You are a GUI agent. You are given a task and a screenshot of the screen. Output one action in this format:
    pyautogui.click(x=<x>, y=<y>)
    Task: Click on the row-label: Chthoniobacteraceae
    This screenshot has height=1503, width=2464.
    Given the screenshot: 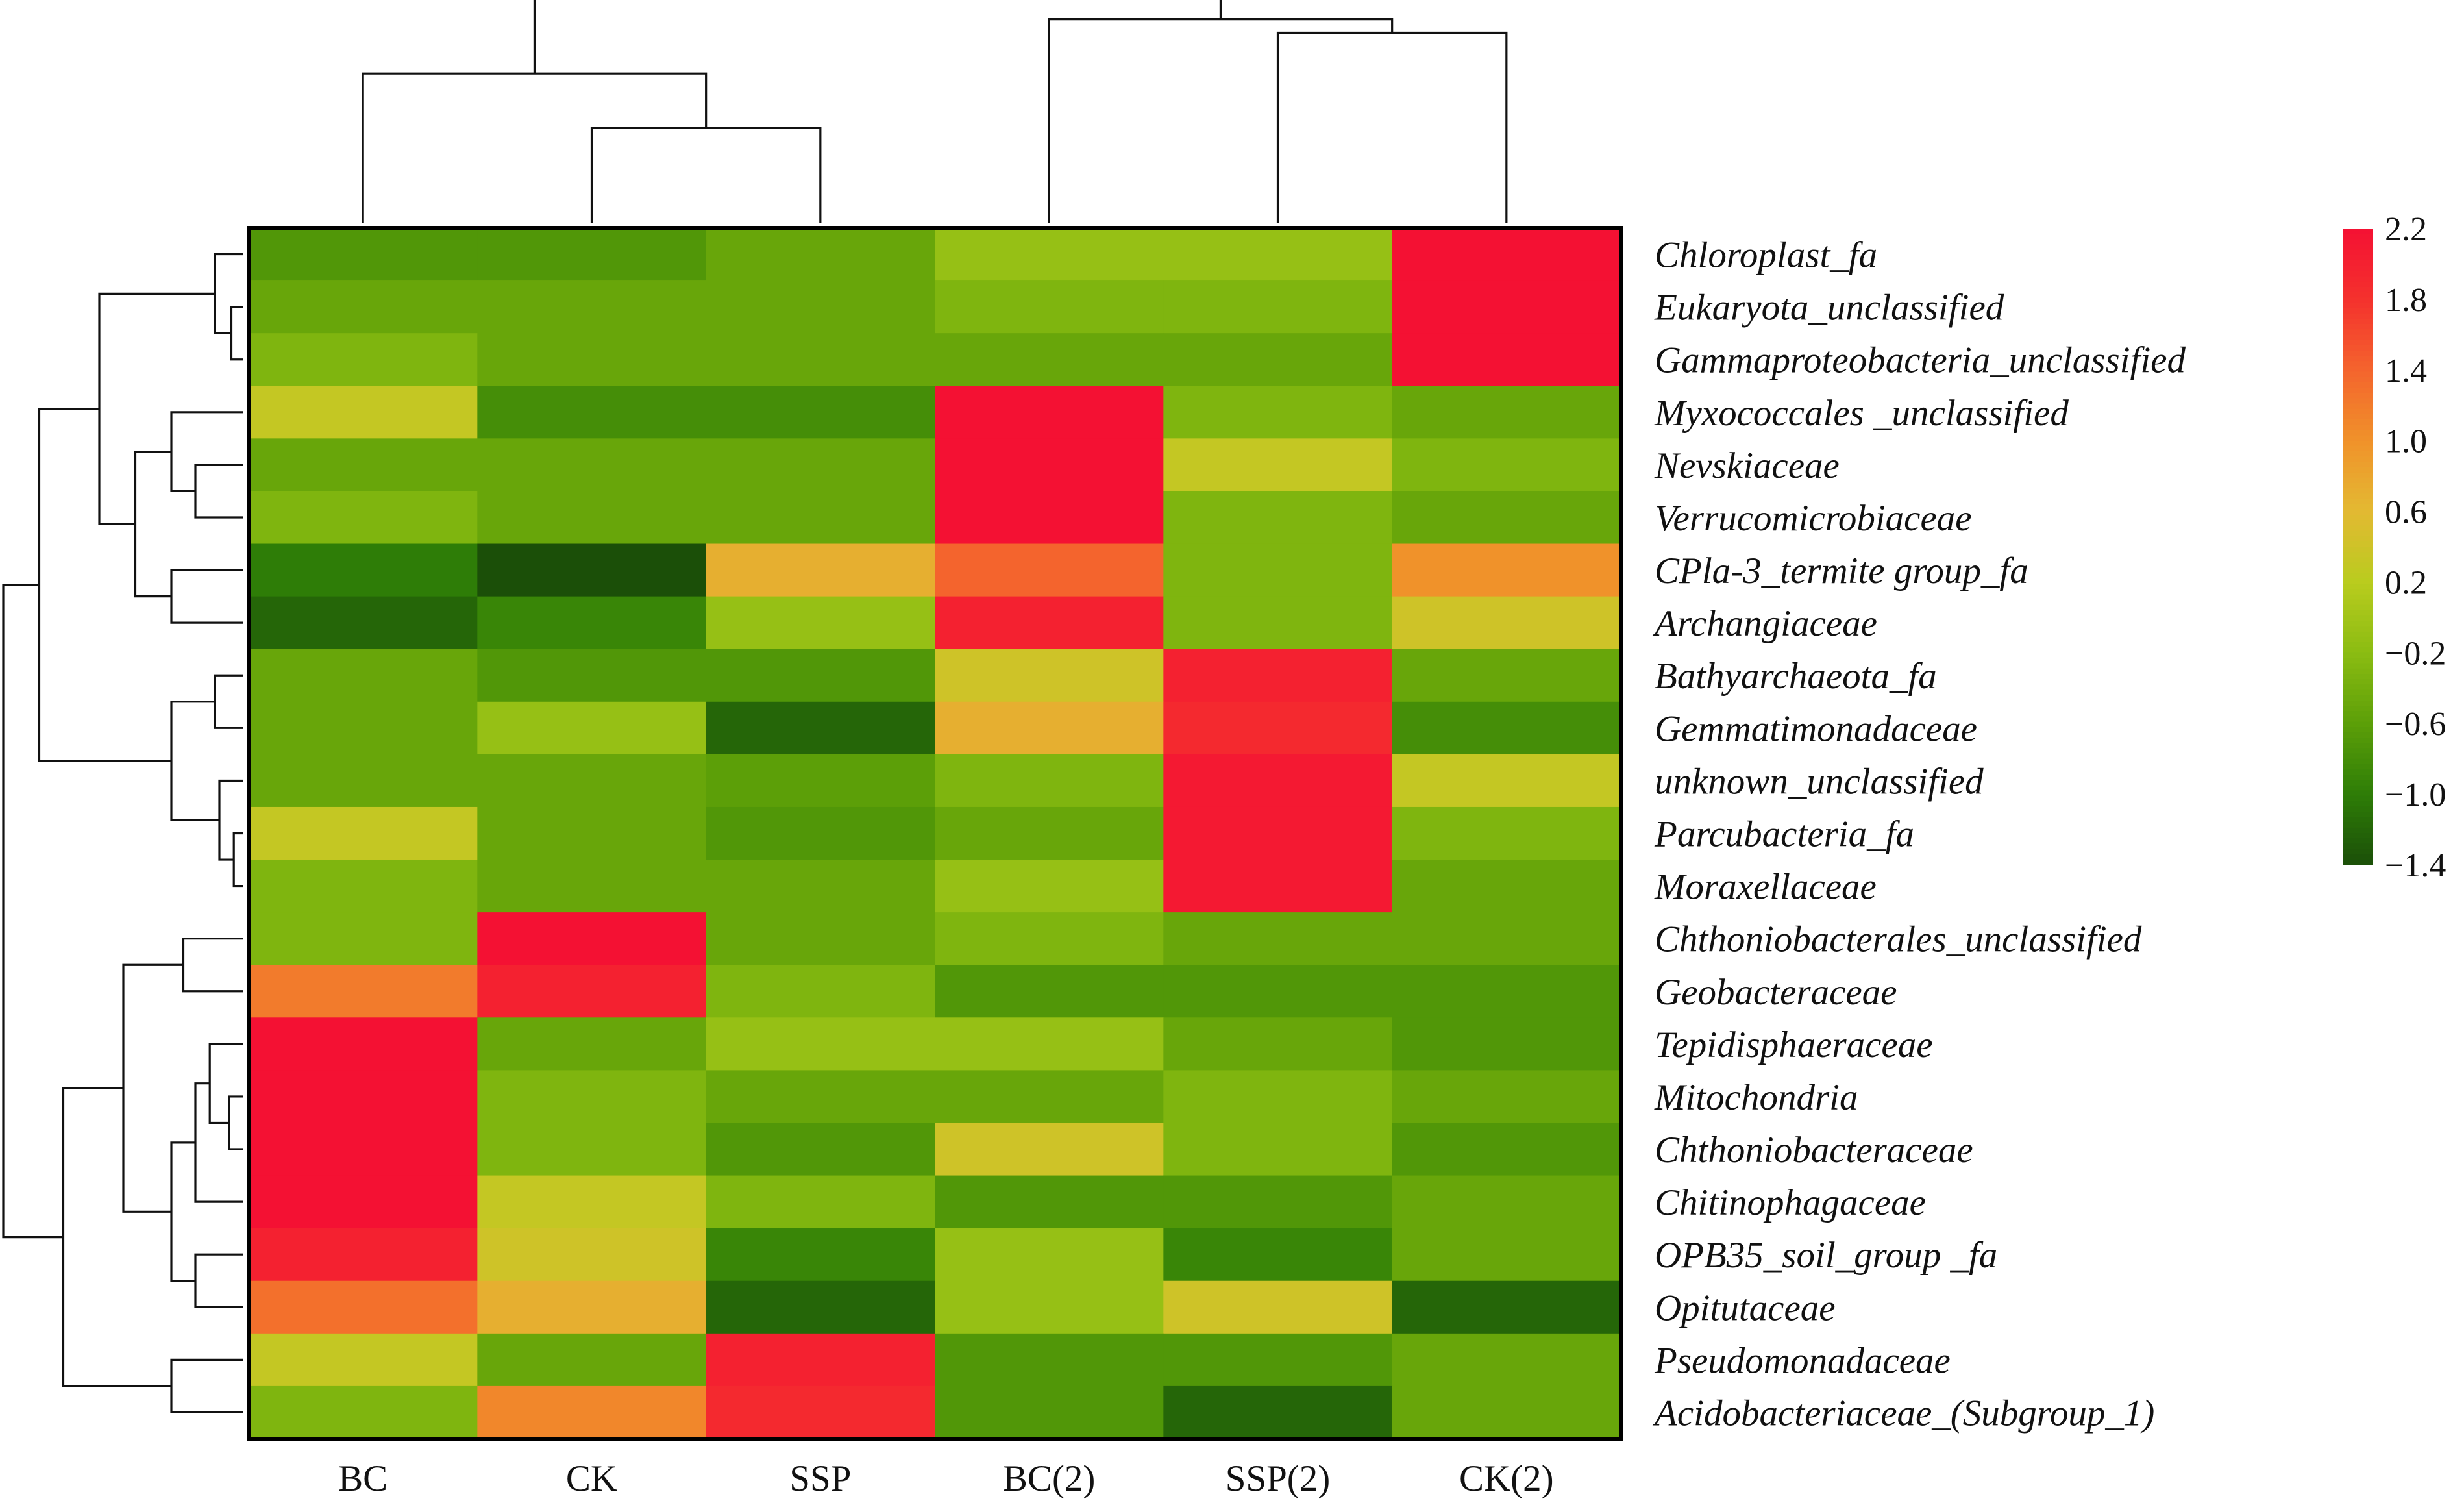 What is the action you would take?
    pyautogui.click(x=1814, y=1151)
    